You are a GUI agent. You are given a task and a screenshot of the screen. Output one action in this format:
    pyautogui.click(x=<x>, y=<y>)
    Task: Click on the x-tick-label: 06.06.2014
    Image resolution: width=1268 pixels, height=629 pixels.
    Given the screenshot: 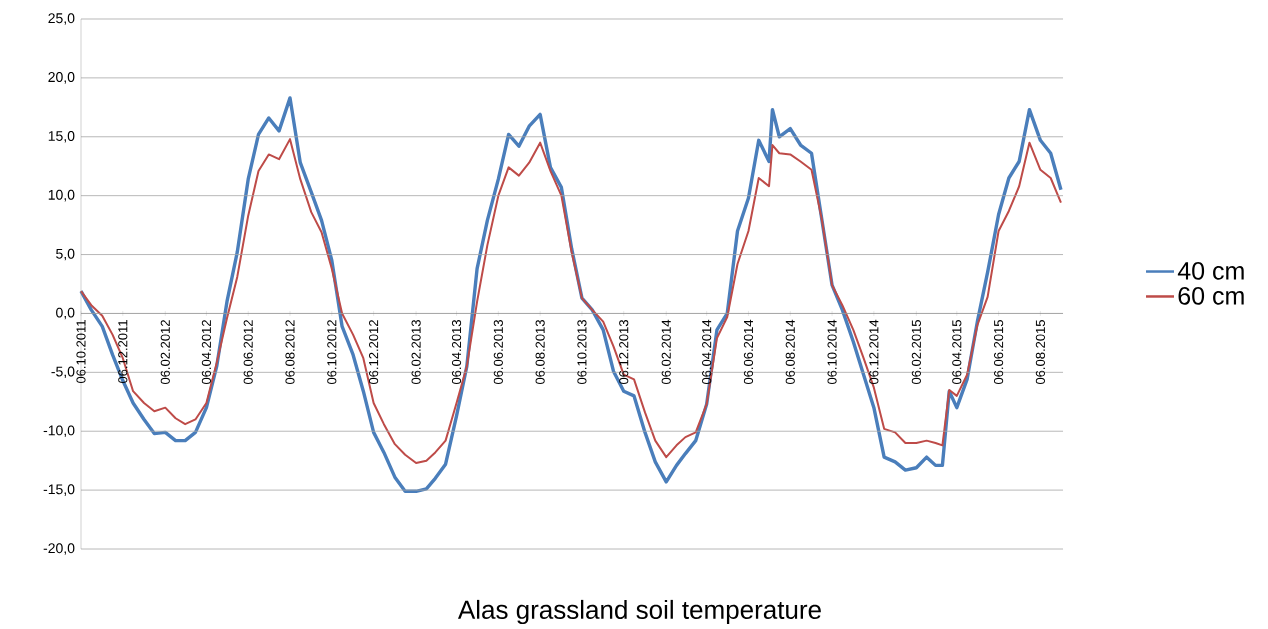 What is the action you would take?
    pyautogui.click(x=748, y=352)
    